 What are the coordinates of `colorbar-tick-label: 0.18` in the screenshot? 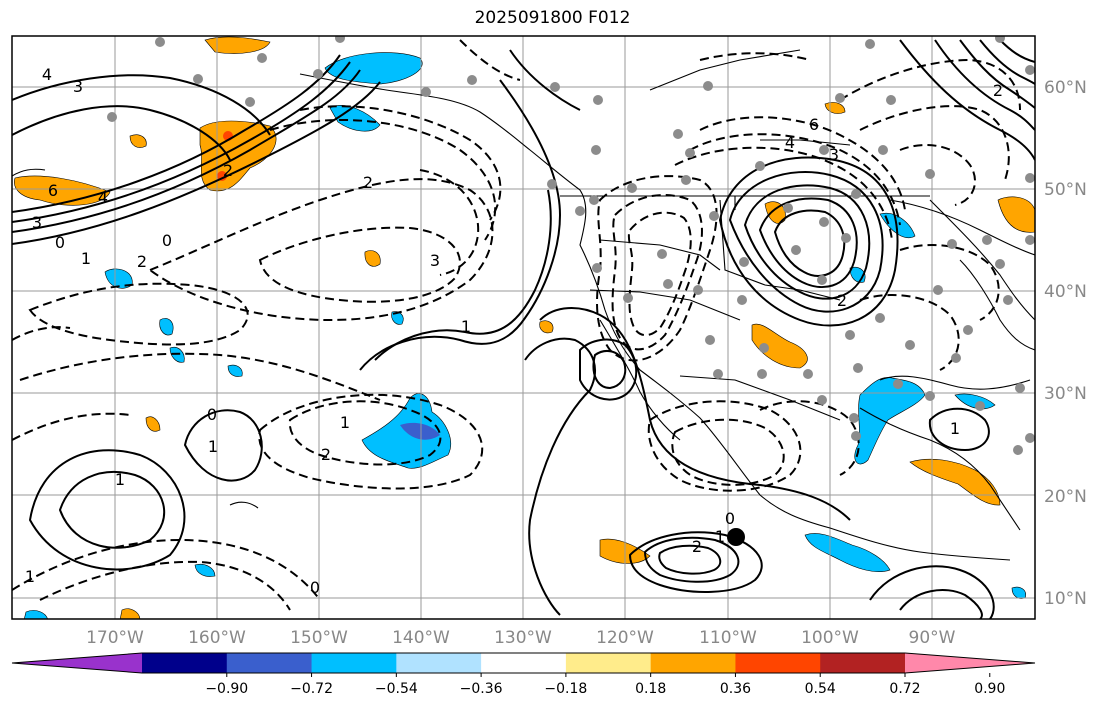 It's located at (650, 689).